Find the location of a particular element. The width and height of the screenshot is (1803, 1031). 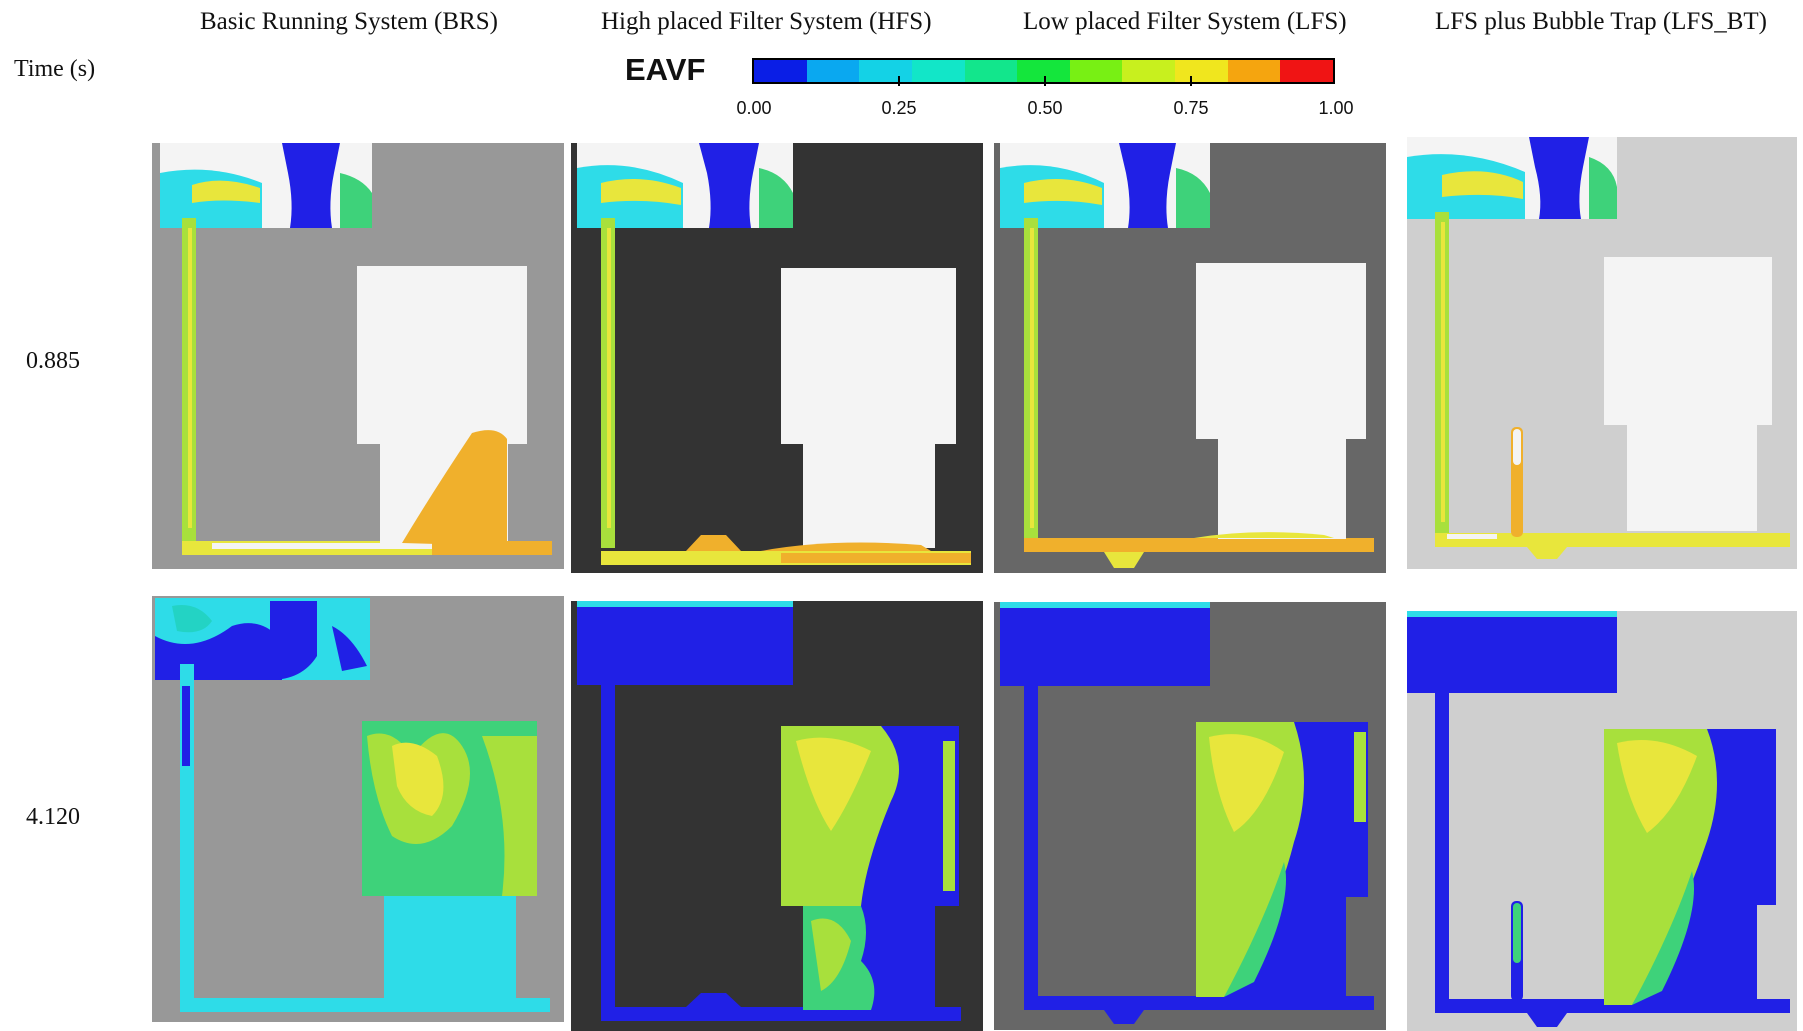

legend-tick-label: 1.00 is located at coordinates (1336, 108).